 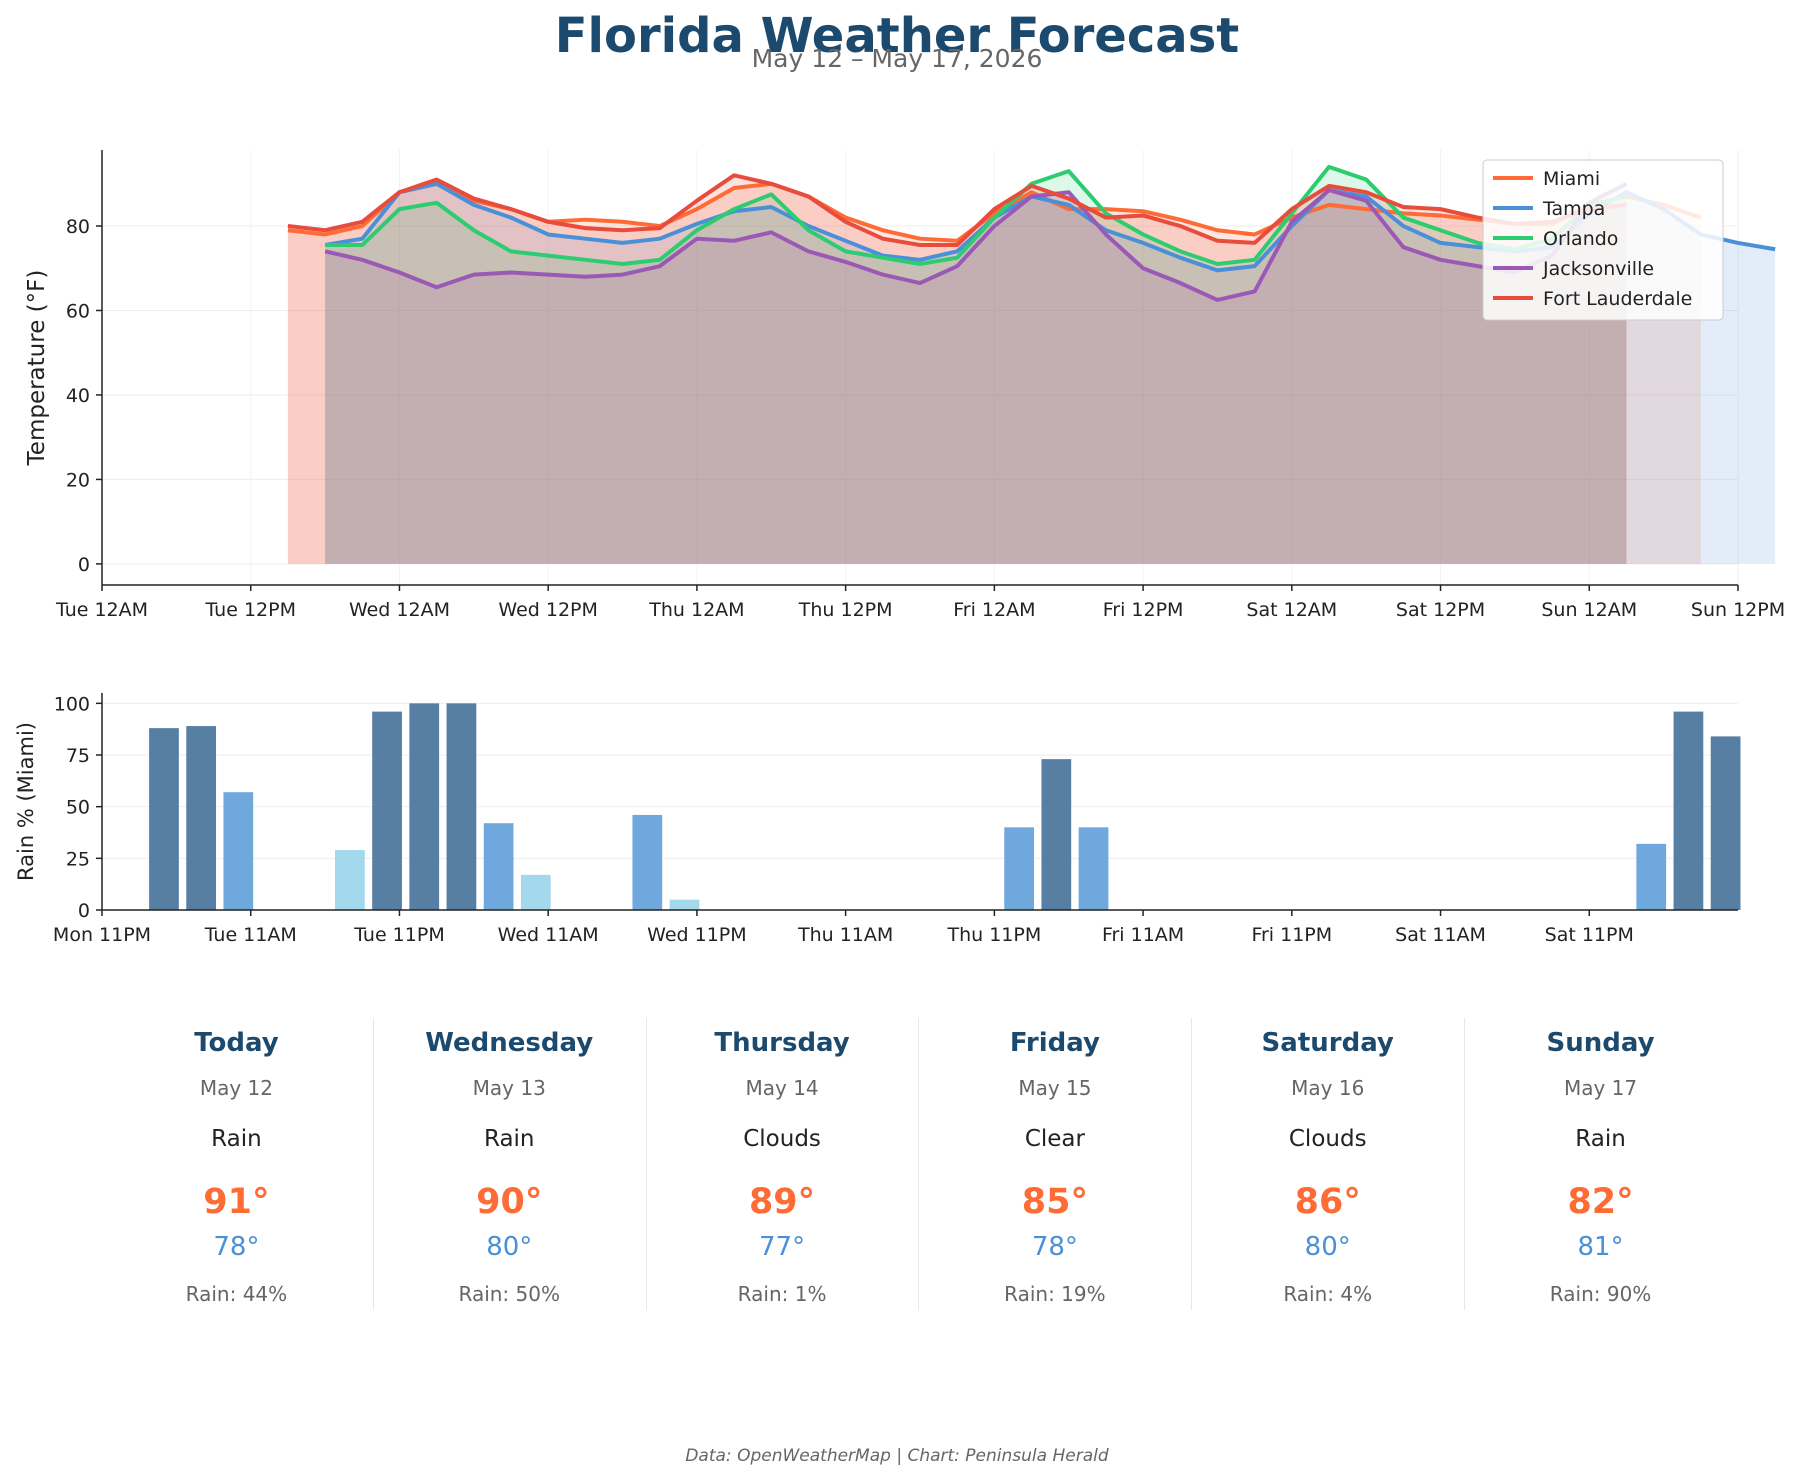 I want to click on forecast-high-temp: 91°, so click(x=236, y=1202).